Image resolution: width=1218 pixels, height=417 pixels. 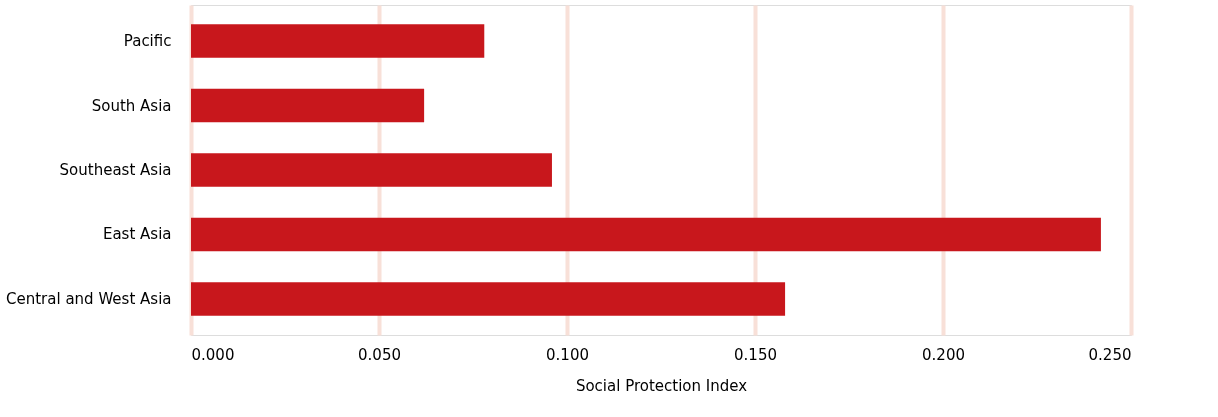 What do you see at coordinates (137, 234) in the screenshot?
I see `y-tick-label: East Asia` at bounding box center [137, 234].